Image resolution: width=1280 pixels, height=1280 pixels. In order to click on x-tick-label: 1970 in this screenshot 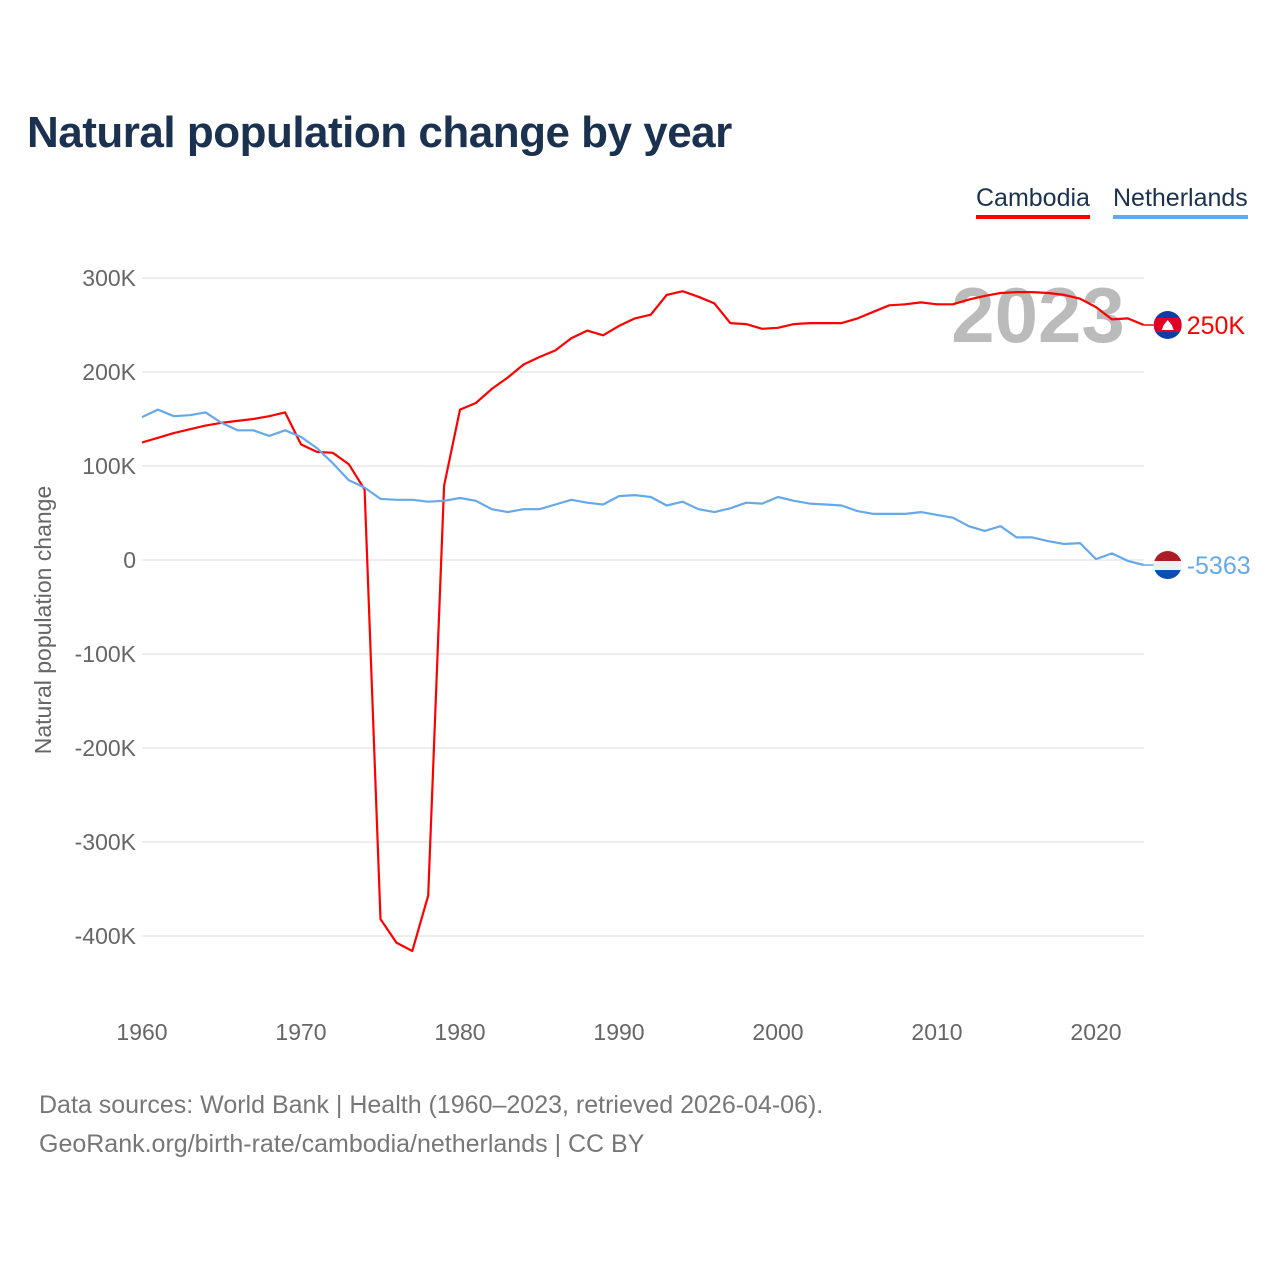, I will do `click(300, 1032)`.